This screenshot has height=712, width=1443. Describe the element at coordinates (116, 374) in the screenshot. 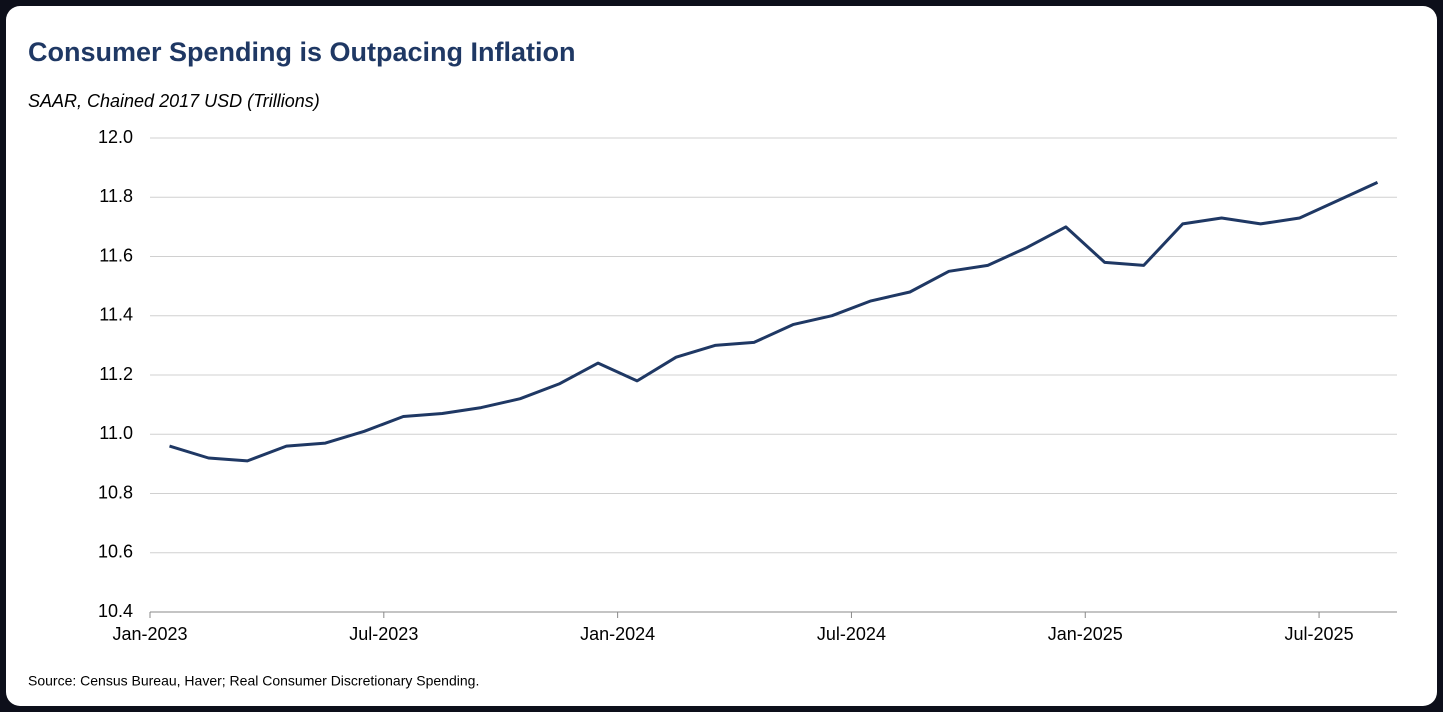

I see `y-tick-label: 11.2` at that location.